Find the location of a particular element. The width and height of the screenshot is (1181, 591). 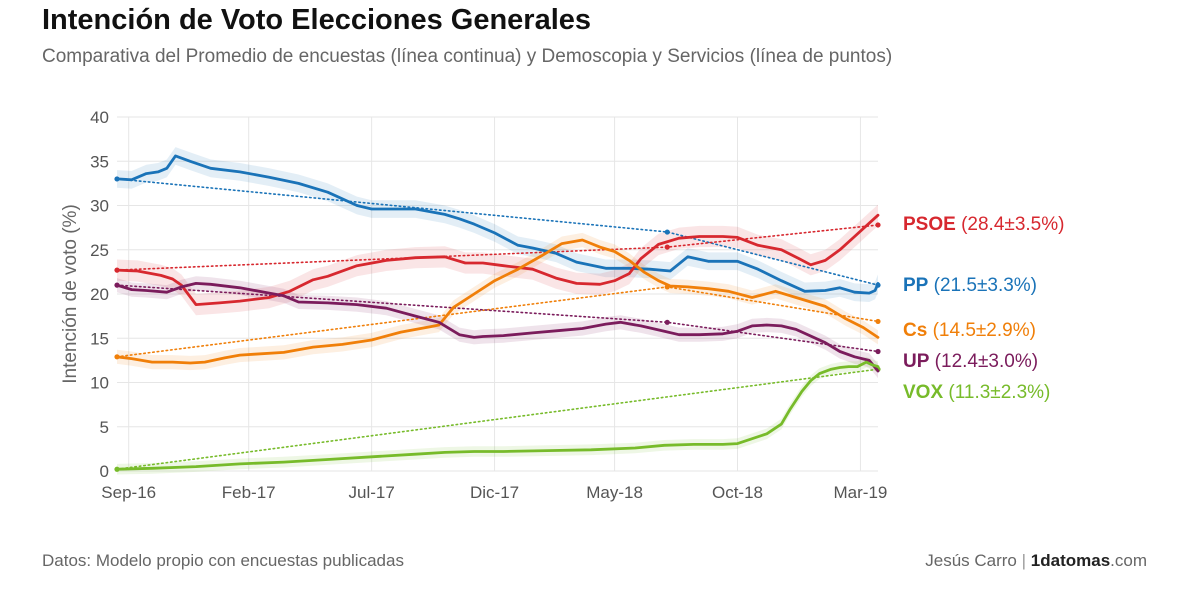

series-label-psoe: PSOE (28.4±3.5%) is located at coordinates (983, 224).